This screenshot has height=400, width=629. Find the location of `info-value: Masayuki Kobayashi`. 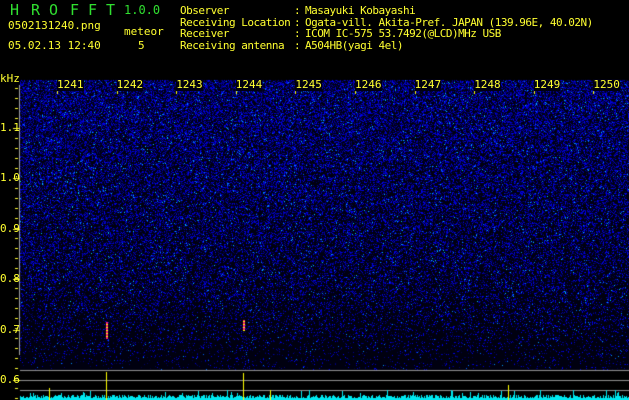

info-value: Masayuki Kobayashi is located at coordinates (360, 10).